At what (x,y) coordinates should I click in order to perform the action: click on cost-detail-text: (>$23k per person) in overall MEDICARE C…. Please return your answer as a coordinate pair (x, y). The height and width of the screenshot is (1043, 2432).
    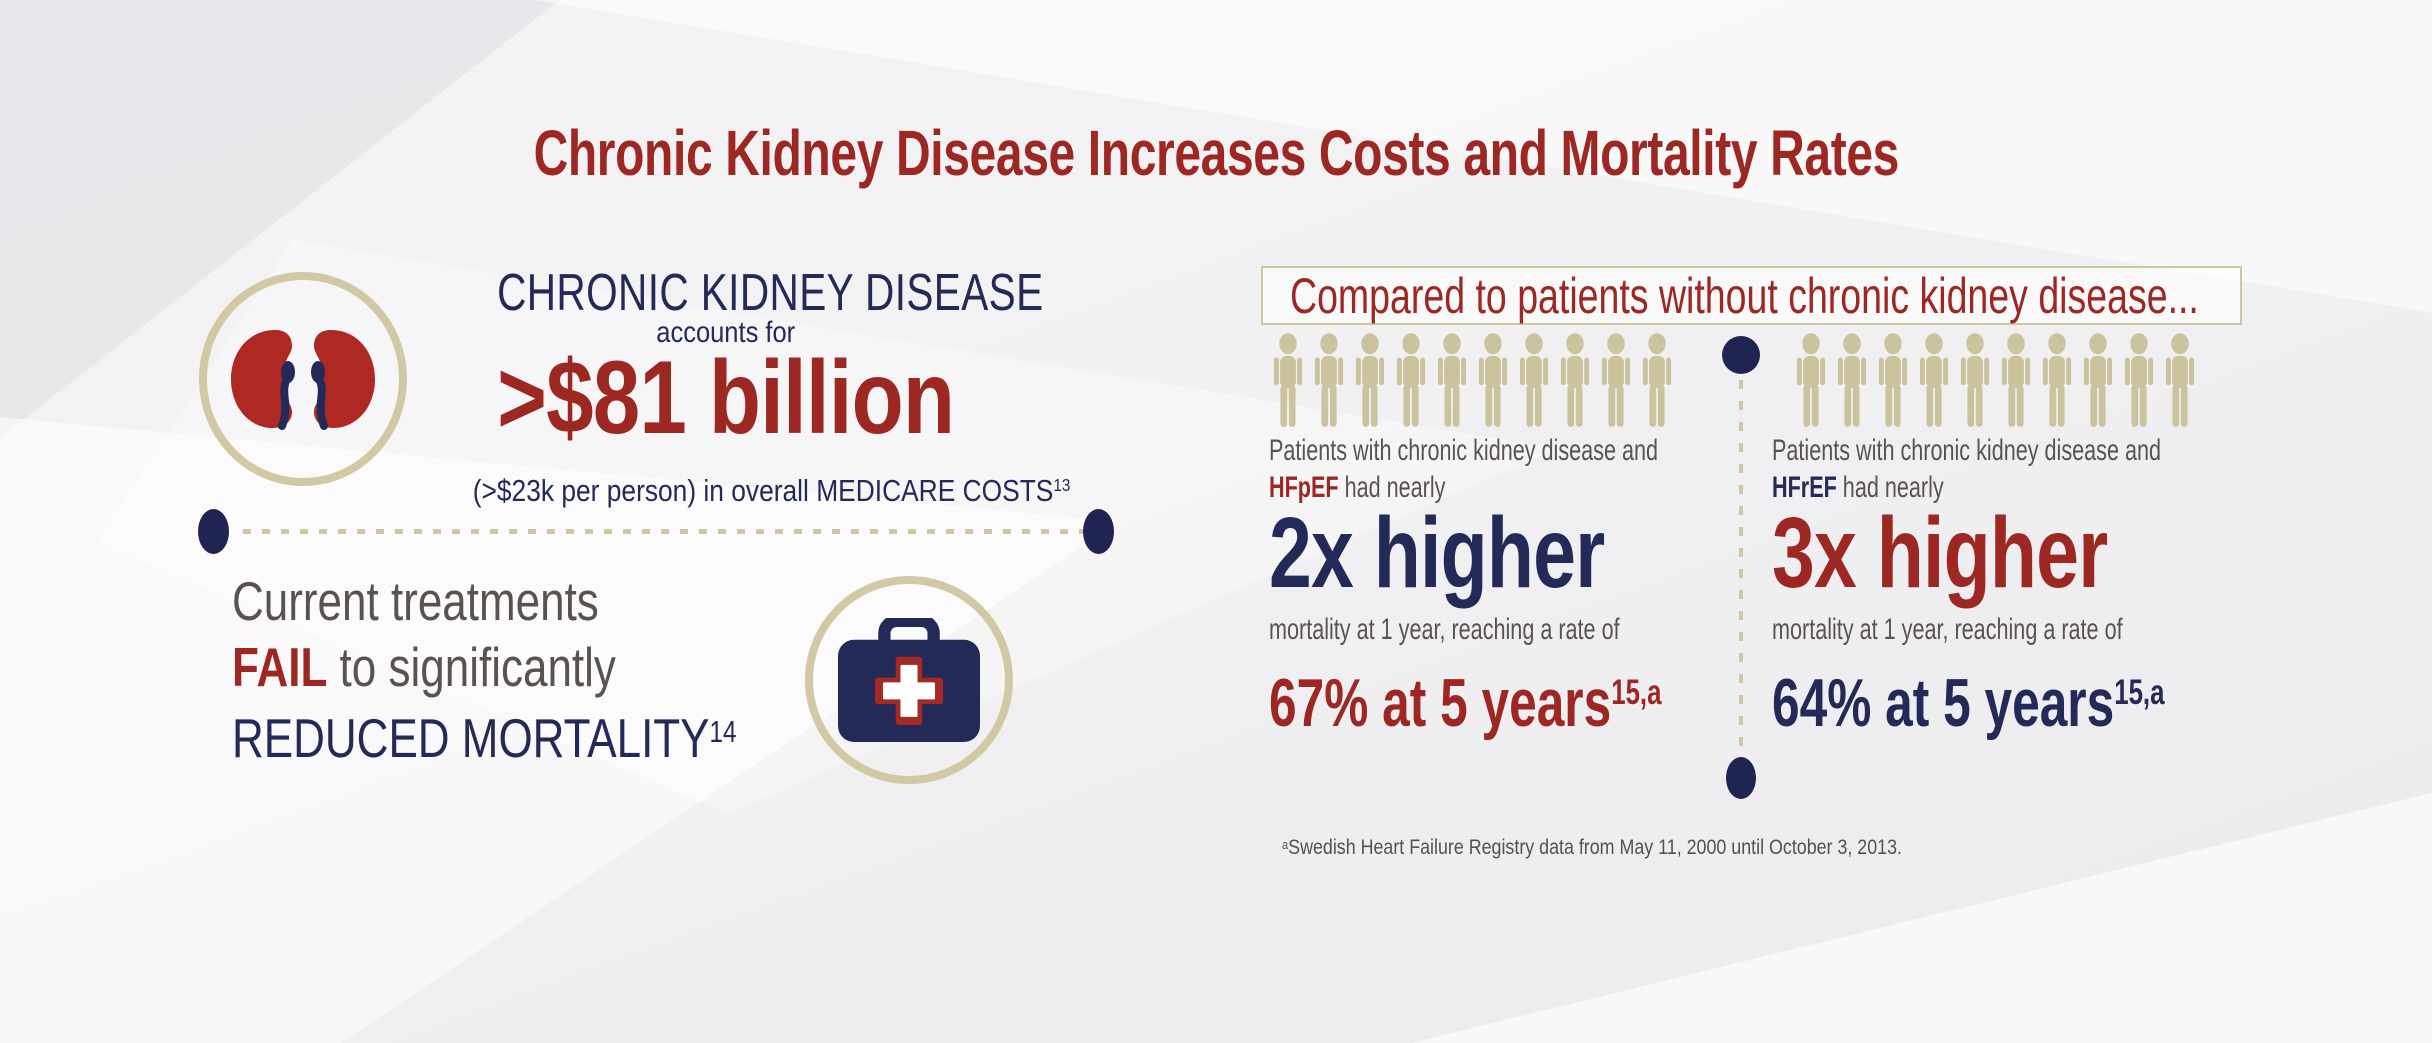
    Looking at the image, I should click on (763, 490).